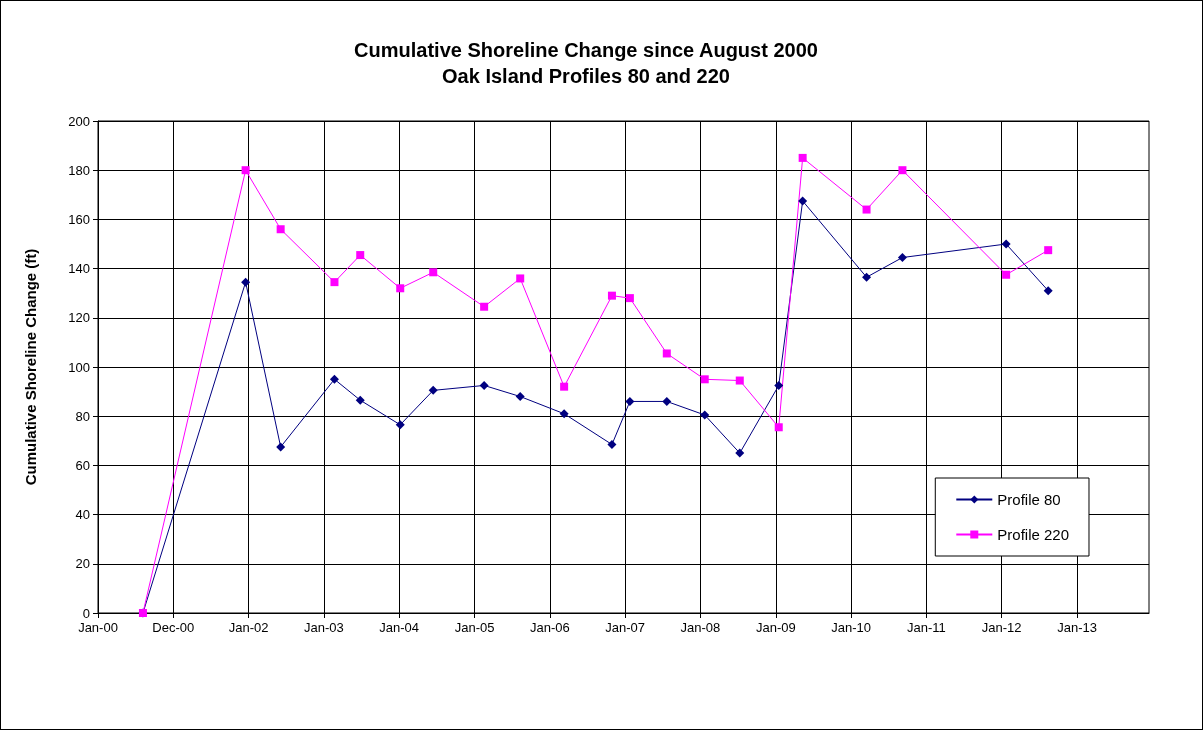 This screenshot has height=730, width=1203. I want to click on x-tick-label: Jan-06, so click(550, 627).